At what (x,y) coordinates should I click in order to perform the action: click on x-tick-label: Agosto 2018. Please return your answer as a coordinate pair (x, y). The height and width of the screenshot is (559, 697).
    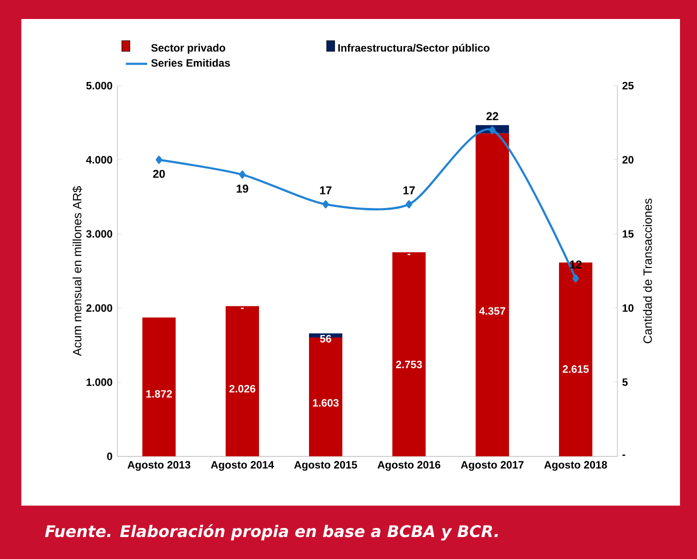
    Looking at the image, I should click on (576, 466).